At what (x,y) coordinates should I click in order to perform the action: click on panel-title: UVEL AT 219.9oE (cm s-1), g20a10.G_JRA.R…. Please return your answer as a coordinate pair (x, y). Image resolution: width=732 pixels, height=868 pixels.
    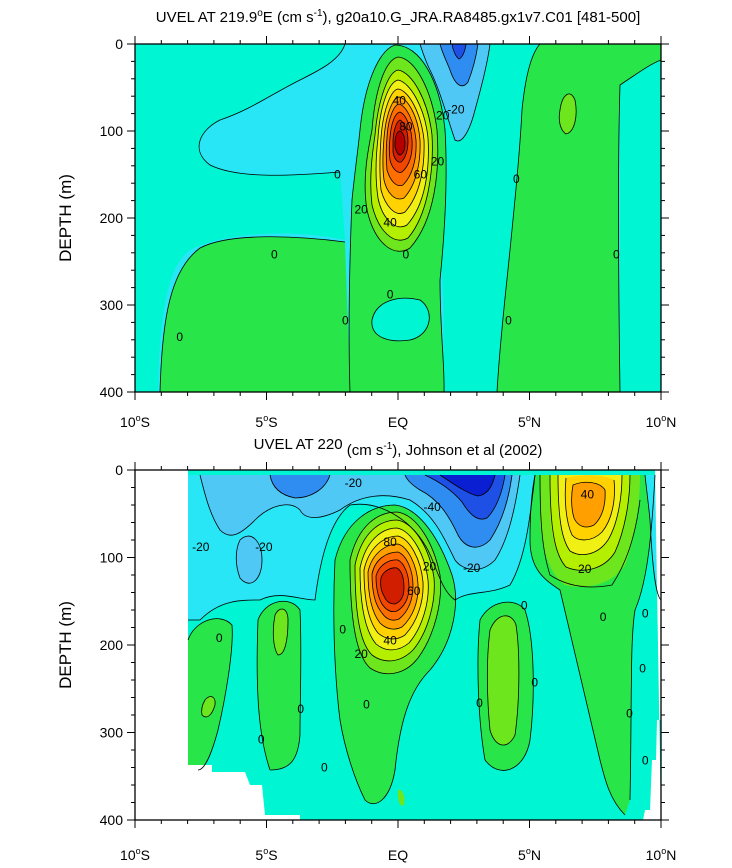
    Looking at the image, I should click on (398, 17).